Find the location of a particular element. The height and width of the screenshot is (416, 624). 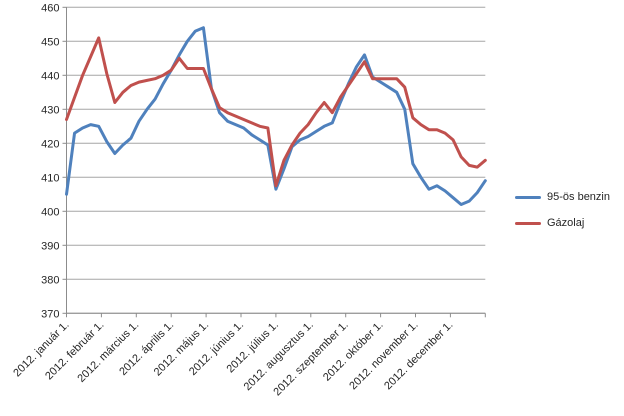

y-axis-label: 450 is located at coordinates (50, 42).